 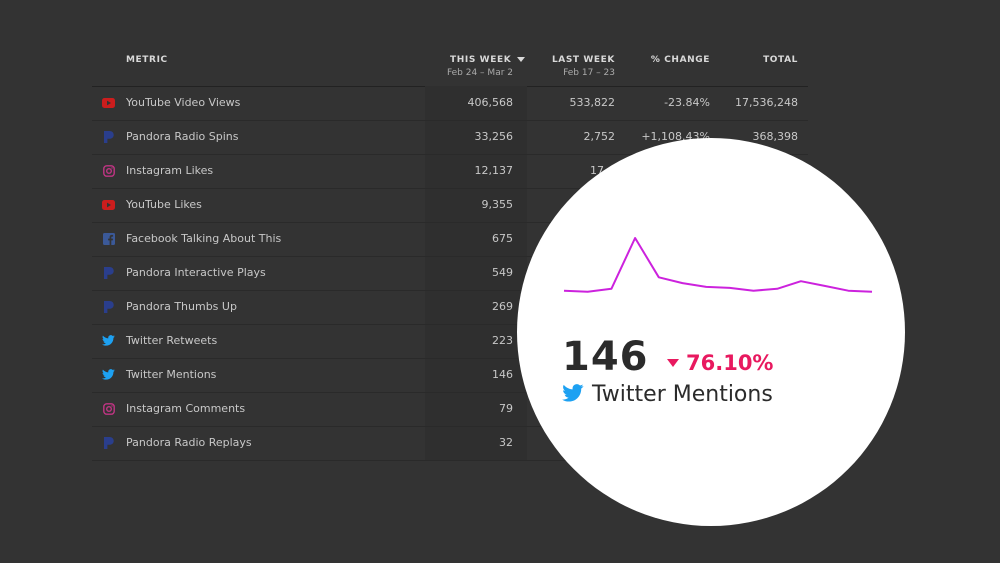 I want to click on header-this-week: THIS WEEK, so click(x=483, y=60).